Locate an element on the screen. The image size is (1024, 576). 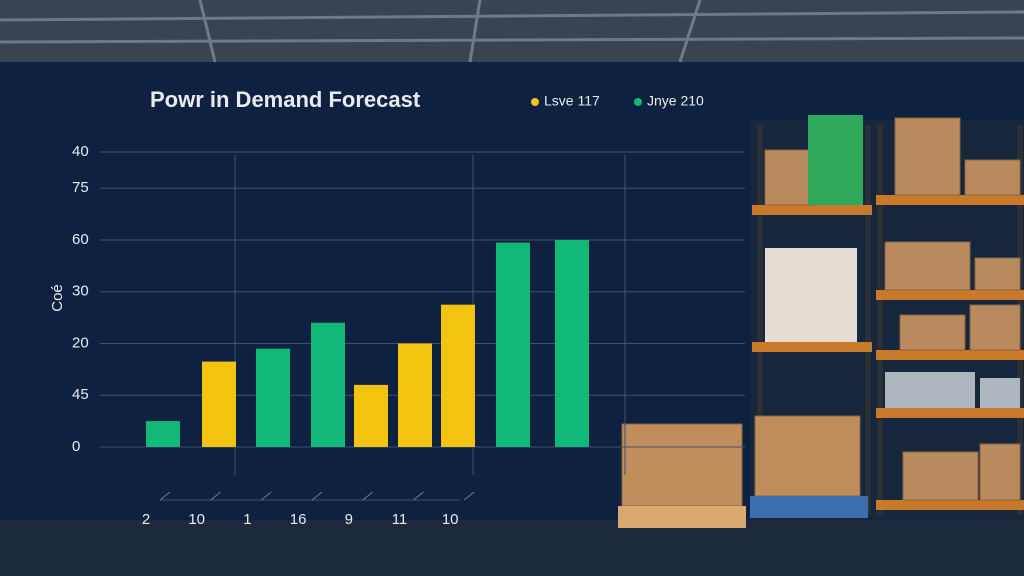
y-tick-label: 30 is located at coordinates (80, 291).